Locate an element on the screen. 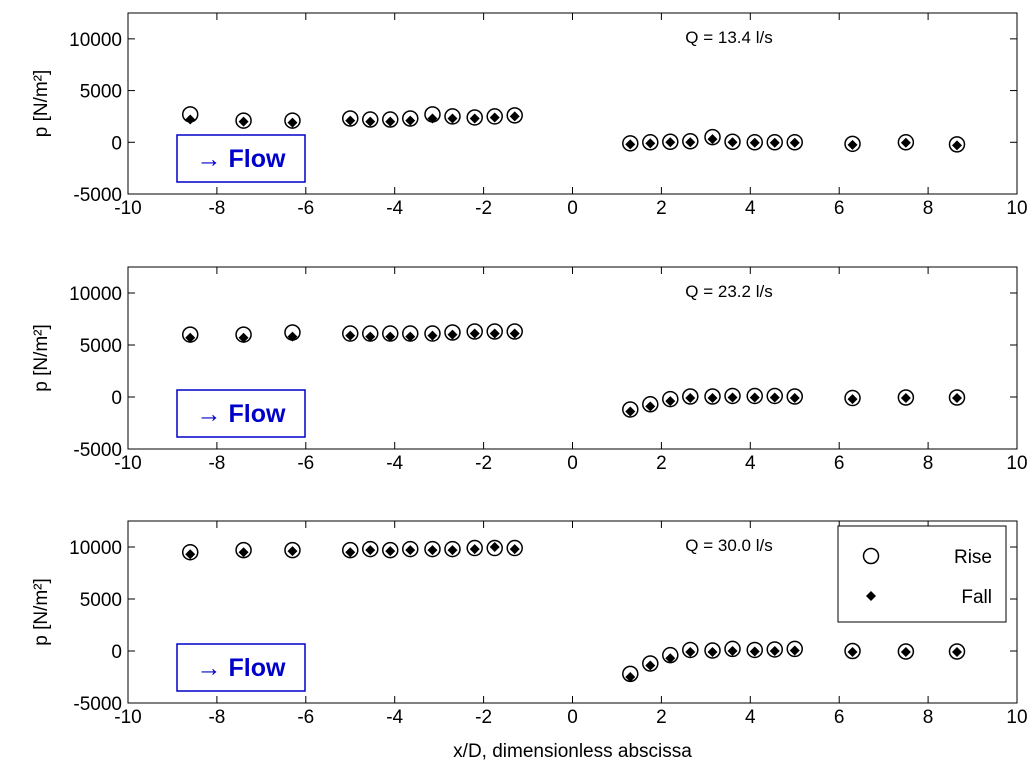 The width and height of the screenshot is (1032, 775). flow-direction-label: → Flow is located at coordinates (241, 414).